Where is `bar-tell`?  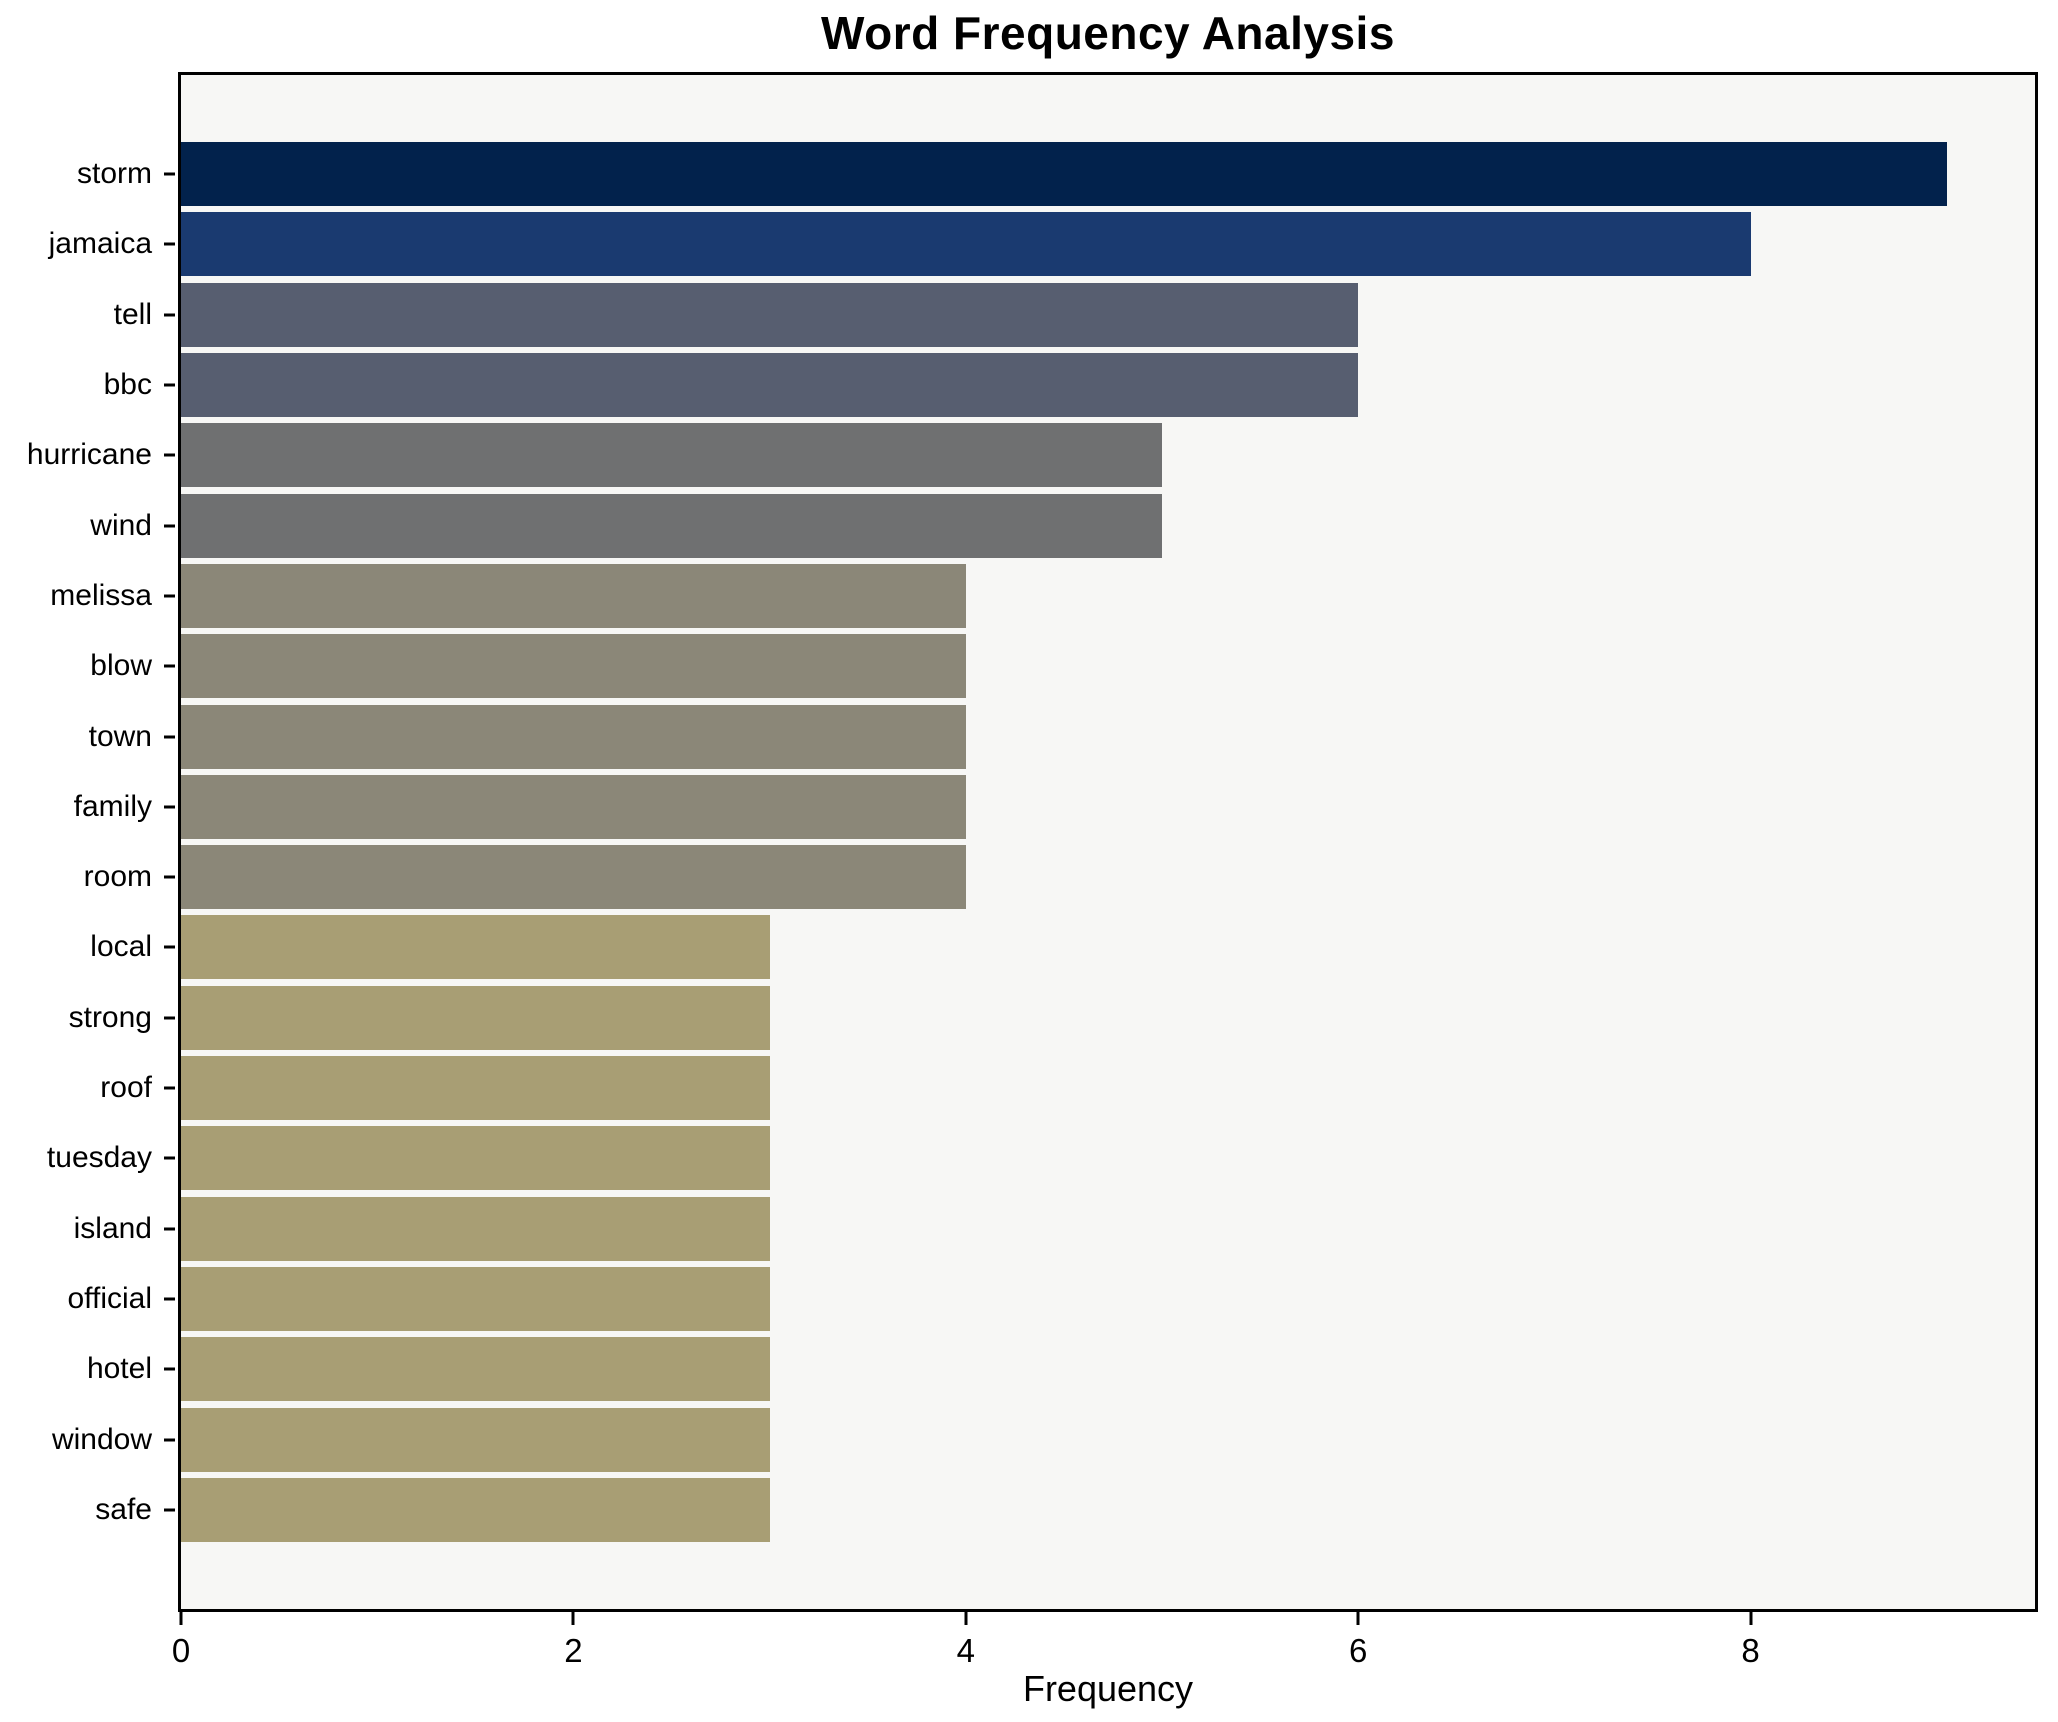
bar-tell is located at coordinates (770, 314).